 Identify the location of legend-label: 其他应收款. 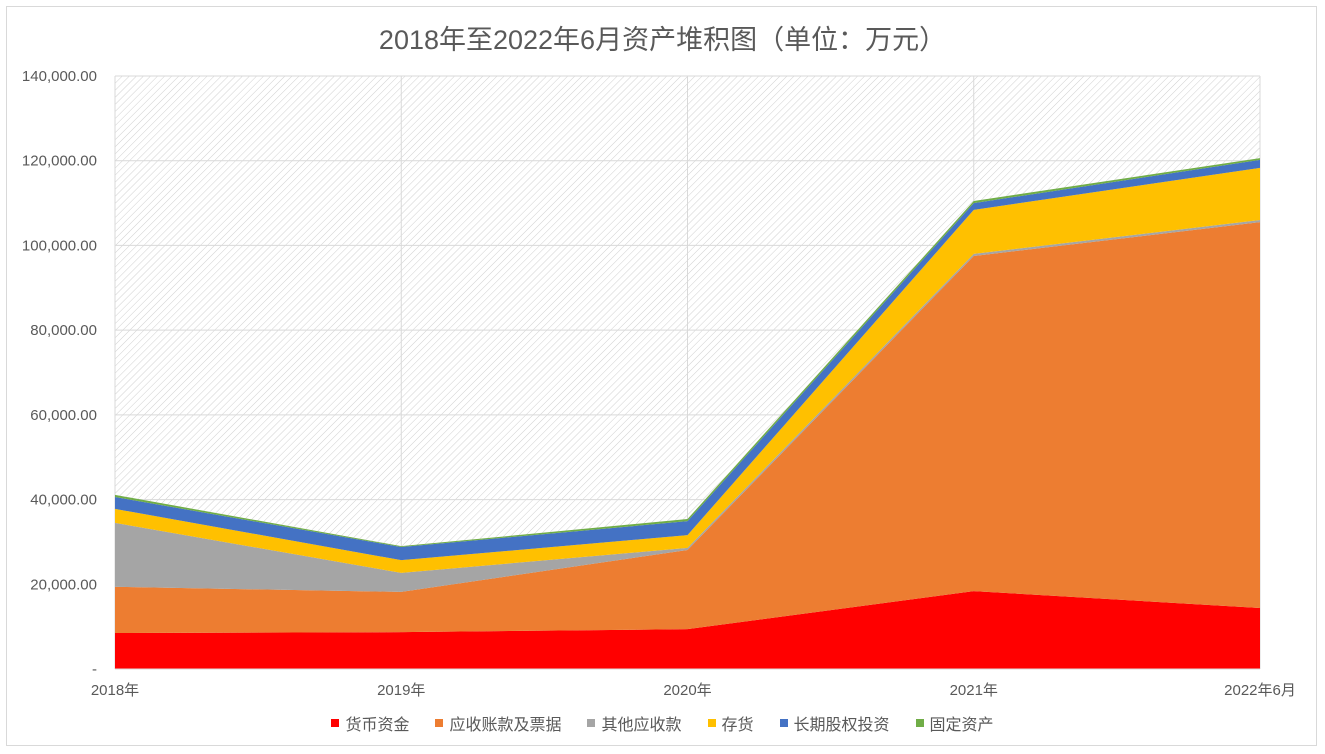
(641, 725).